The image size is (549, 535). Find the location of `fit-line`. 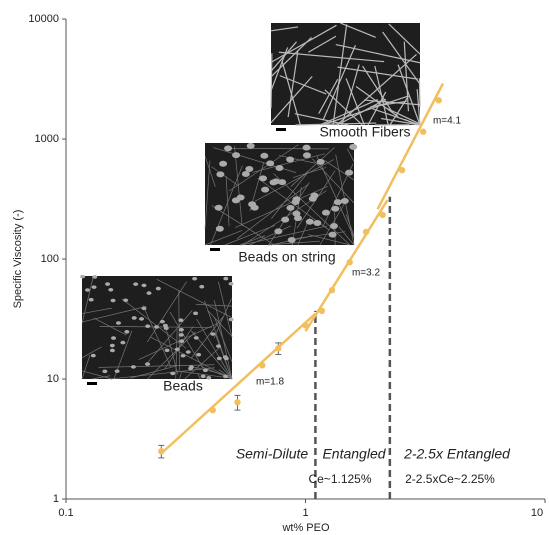

fit-line is located at coordinates (410, 146).